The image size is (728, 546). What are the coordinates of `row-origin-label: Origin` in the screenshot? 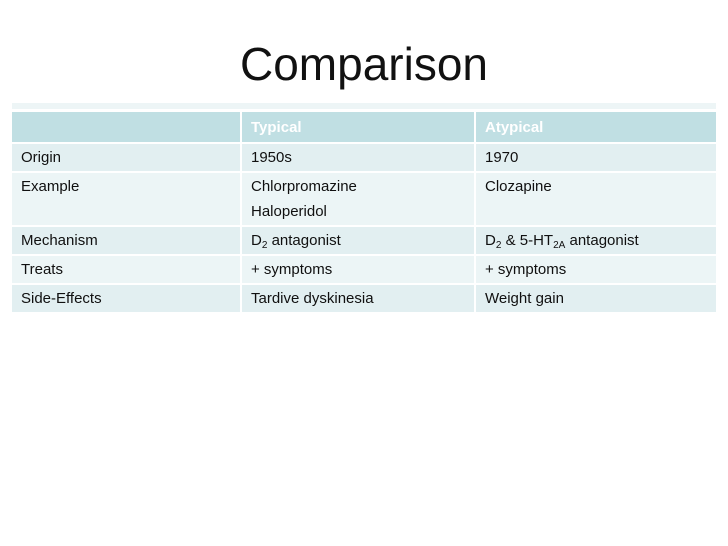 It's located at (126, 157).